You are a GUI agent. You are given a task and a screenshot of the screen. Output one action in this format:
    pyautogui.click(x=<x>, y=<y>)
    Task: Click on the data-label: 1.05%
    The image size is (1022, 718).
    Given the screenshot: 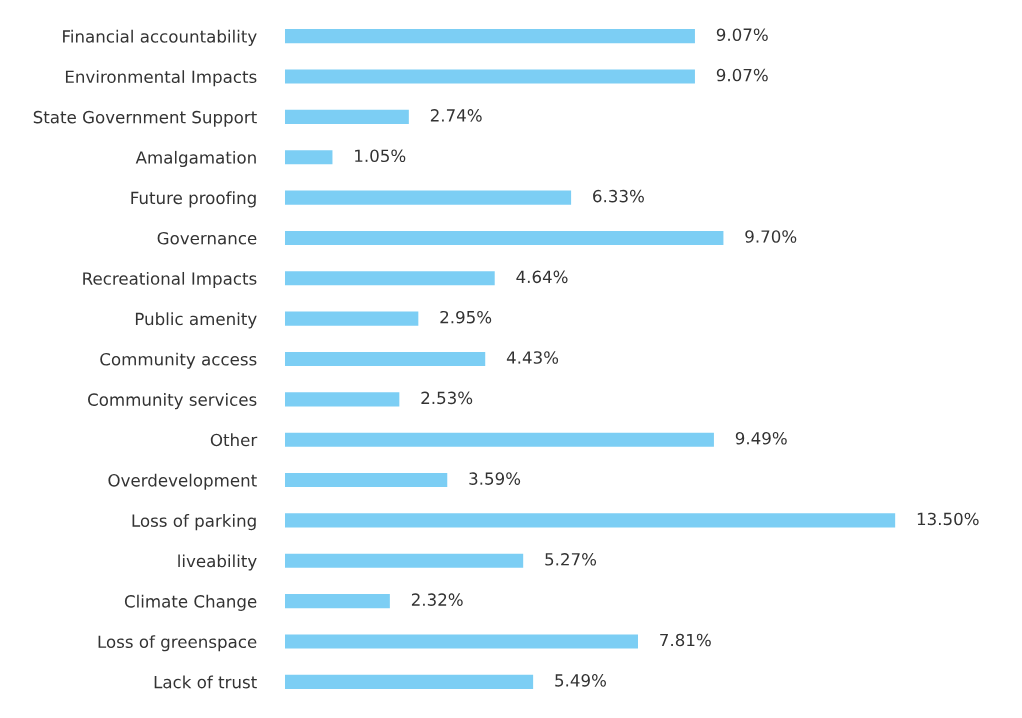 What is the action you would take?
    pyautogui.click(x=380, y=156)
    